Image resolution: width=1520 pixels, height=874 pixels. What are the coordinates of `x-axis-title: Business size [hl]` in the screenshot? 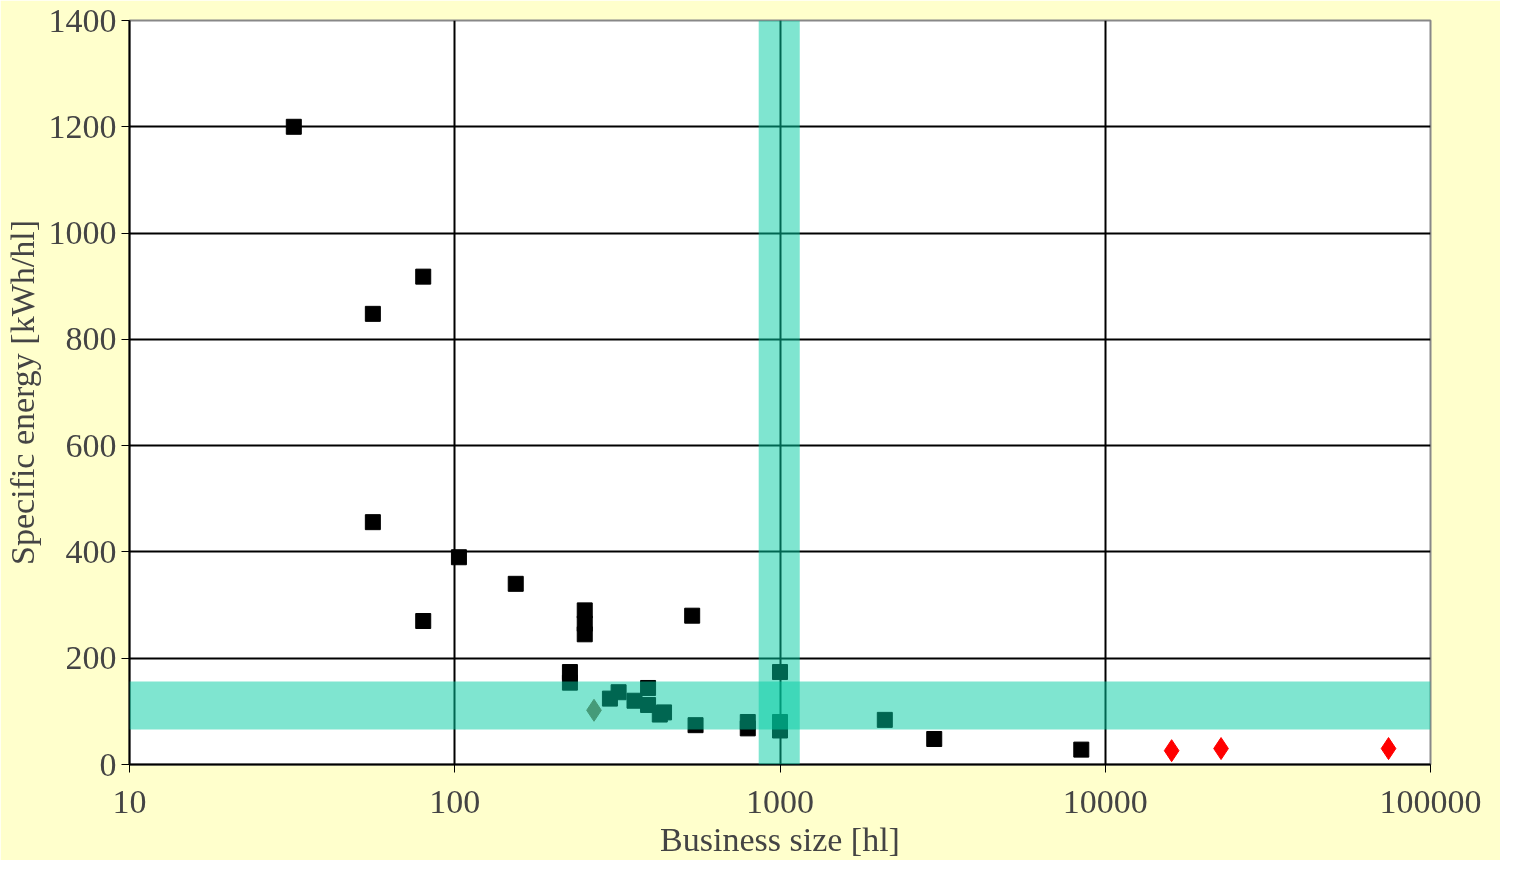 It's located at (780, 839).